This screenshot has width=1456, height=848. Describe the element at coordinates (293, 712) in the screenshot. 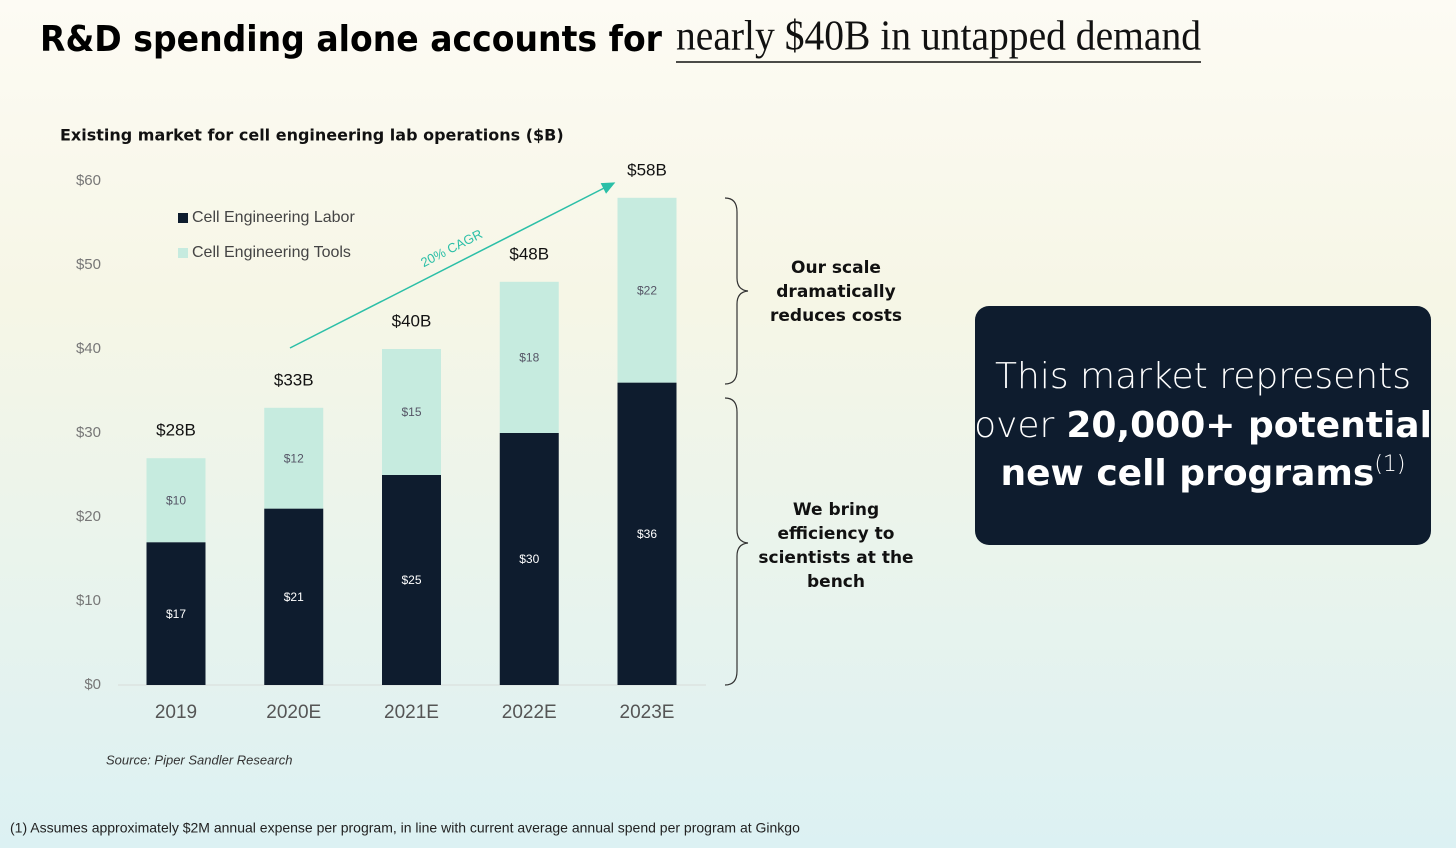

I see `x-tick-label: 2020E` at that location.